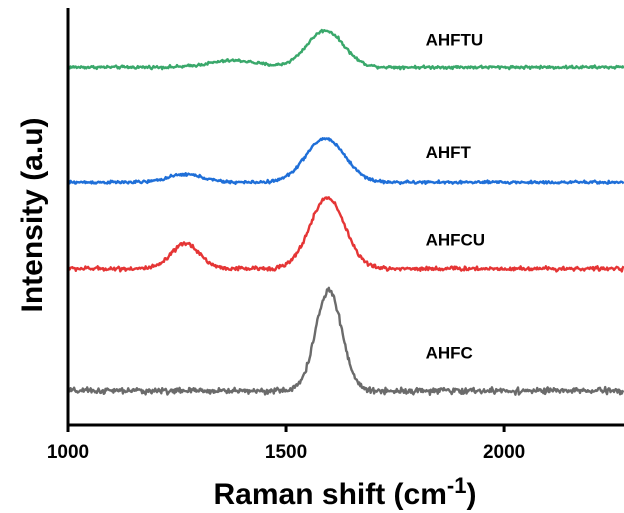 This screenshot has height=513, width=624. Describe the element at coordinates (504, 452) in the screenshot. I see `x-tick-label: 2000` at that location.